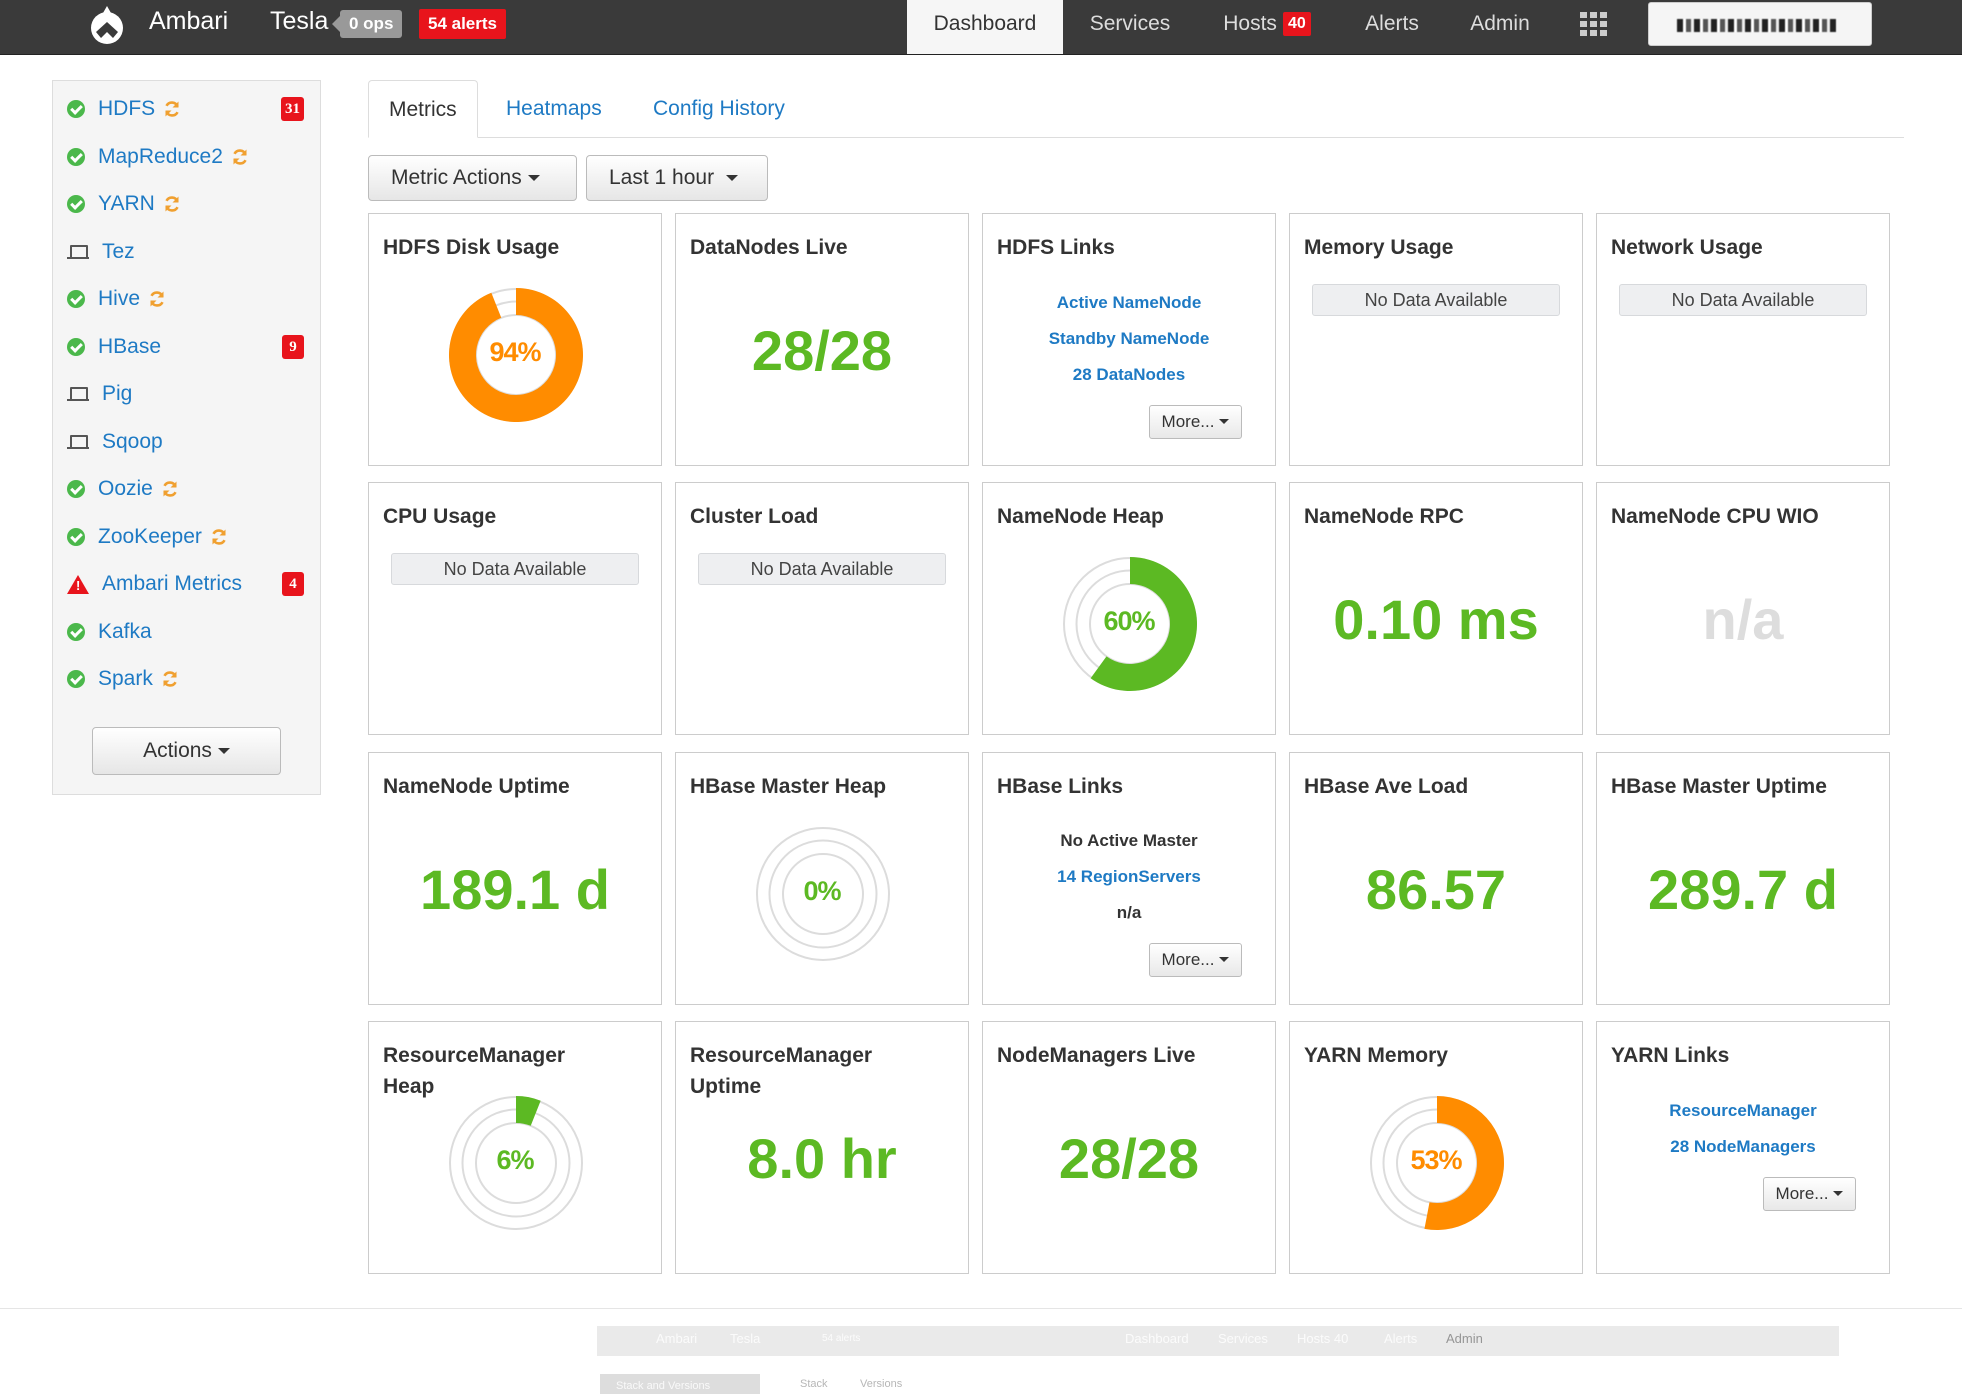 Image resolution: width=1962 pixels, height=1394 pixels. I want to click on caret-down-icon, so click(1224, 421).